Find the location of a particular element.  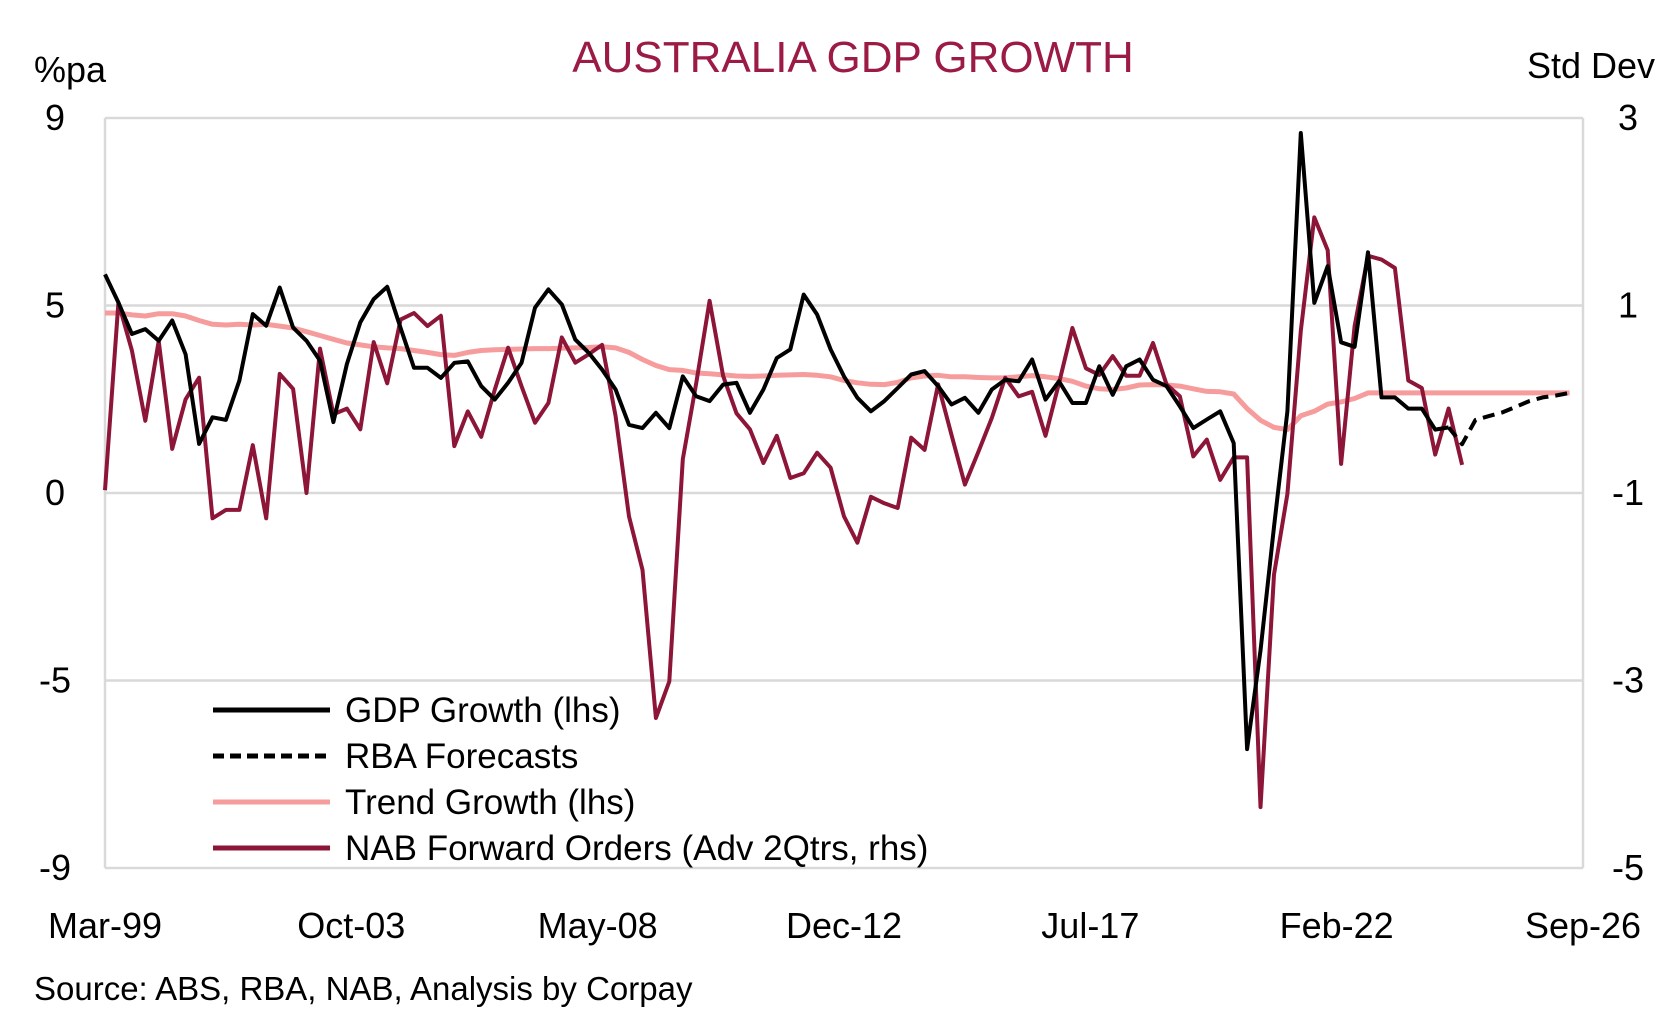

legend-label: RBA Forecasts is located at coordinates (461, 756).